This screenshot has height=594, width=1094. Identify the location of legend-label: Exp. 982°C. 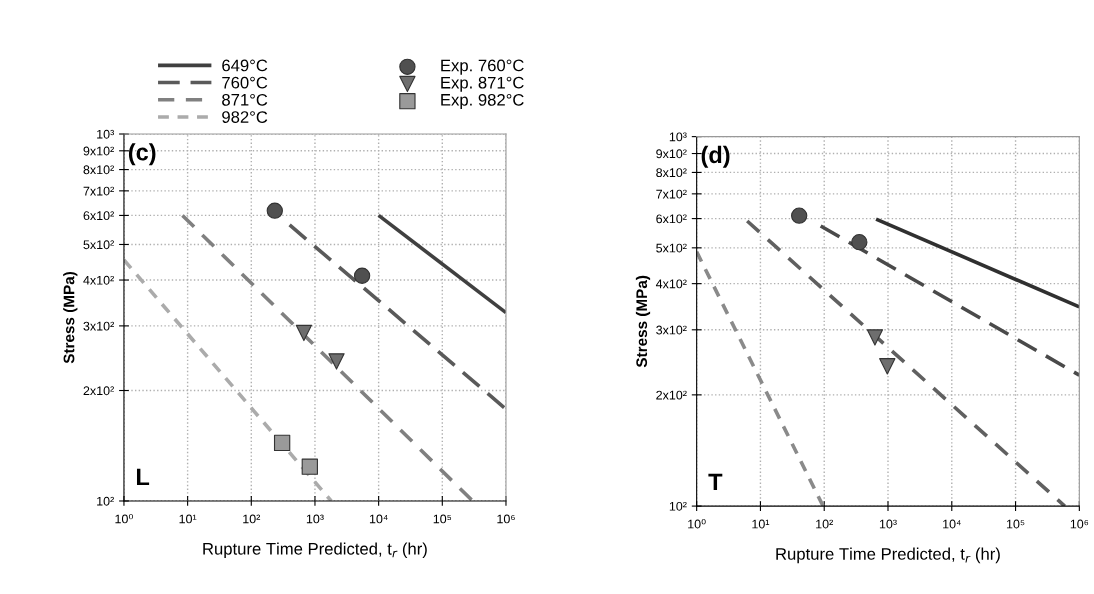
(482, 101).